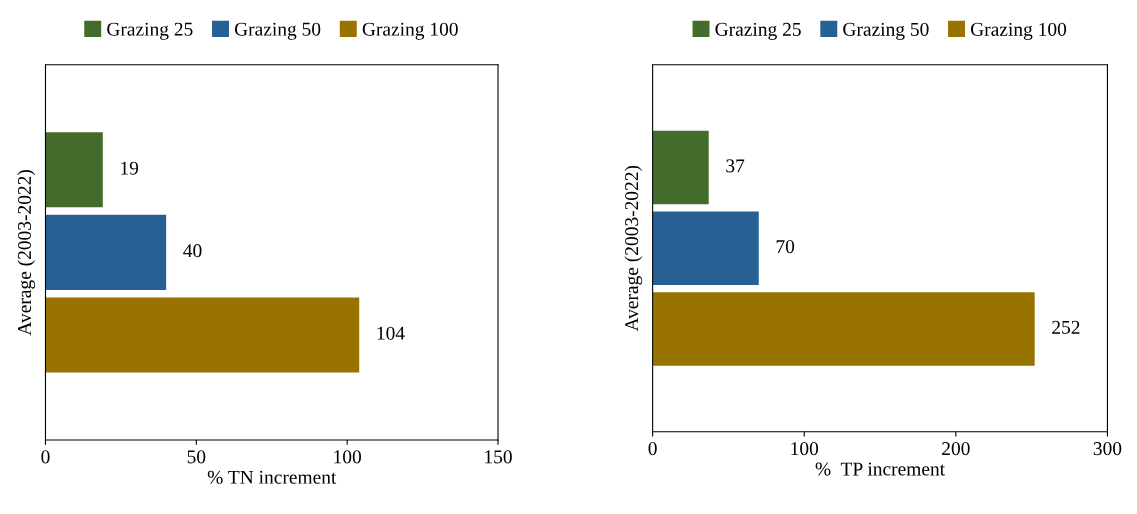  I want to click on data-label: 104, so click(391, 333).